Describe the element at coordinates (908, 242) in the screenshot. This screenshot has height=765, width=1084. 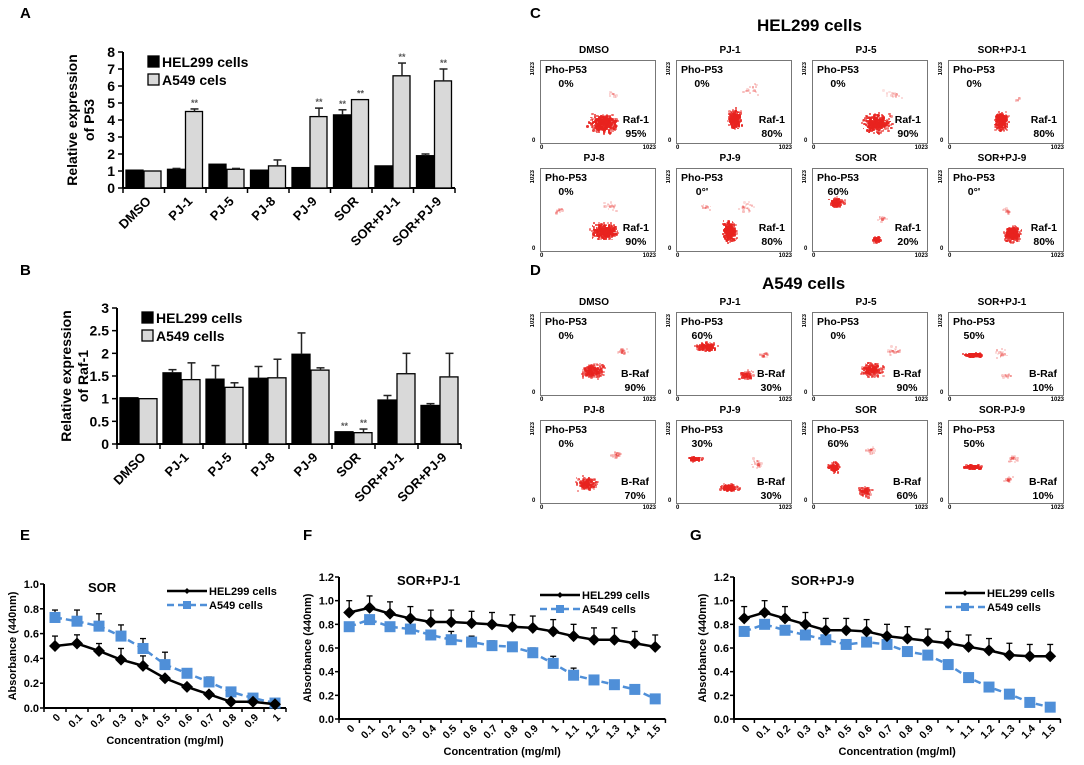
I see `percentage: 20%` at that location.